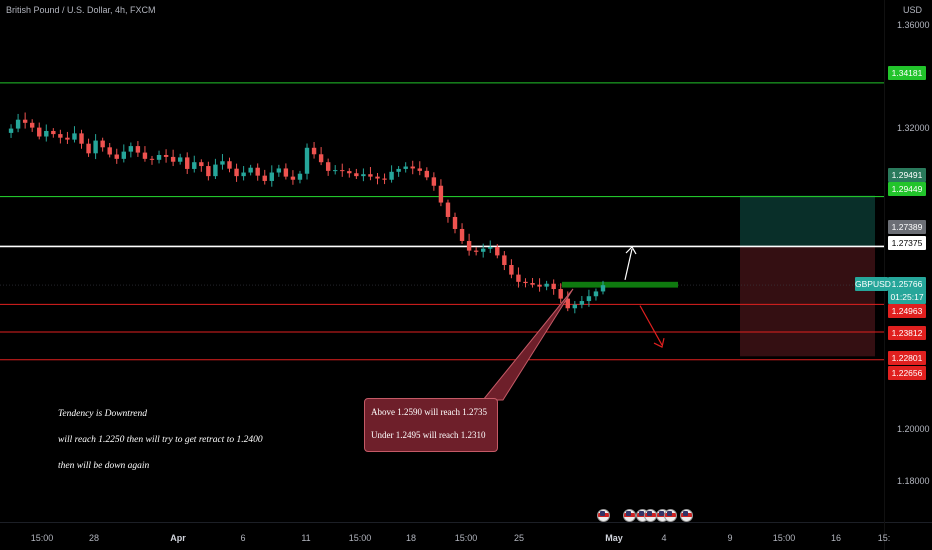 The image size is (932, 550). Describe the element at coordinates (907, 175) in the screenshot. I see `price-axis-label: 1.29491` at that location.